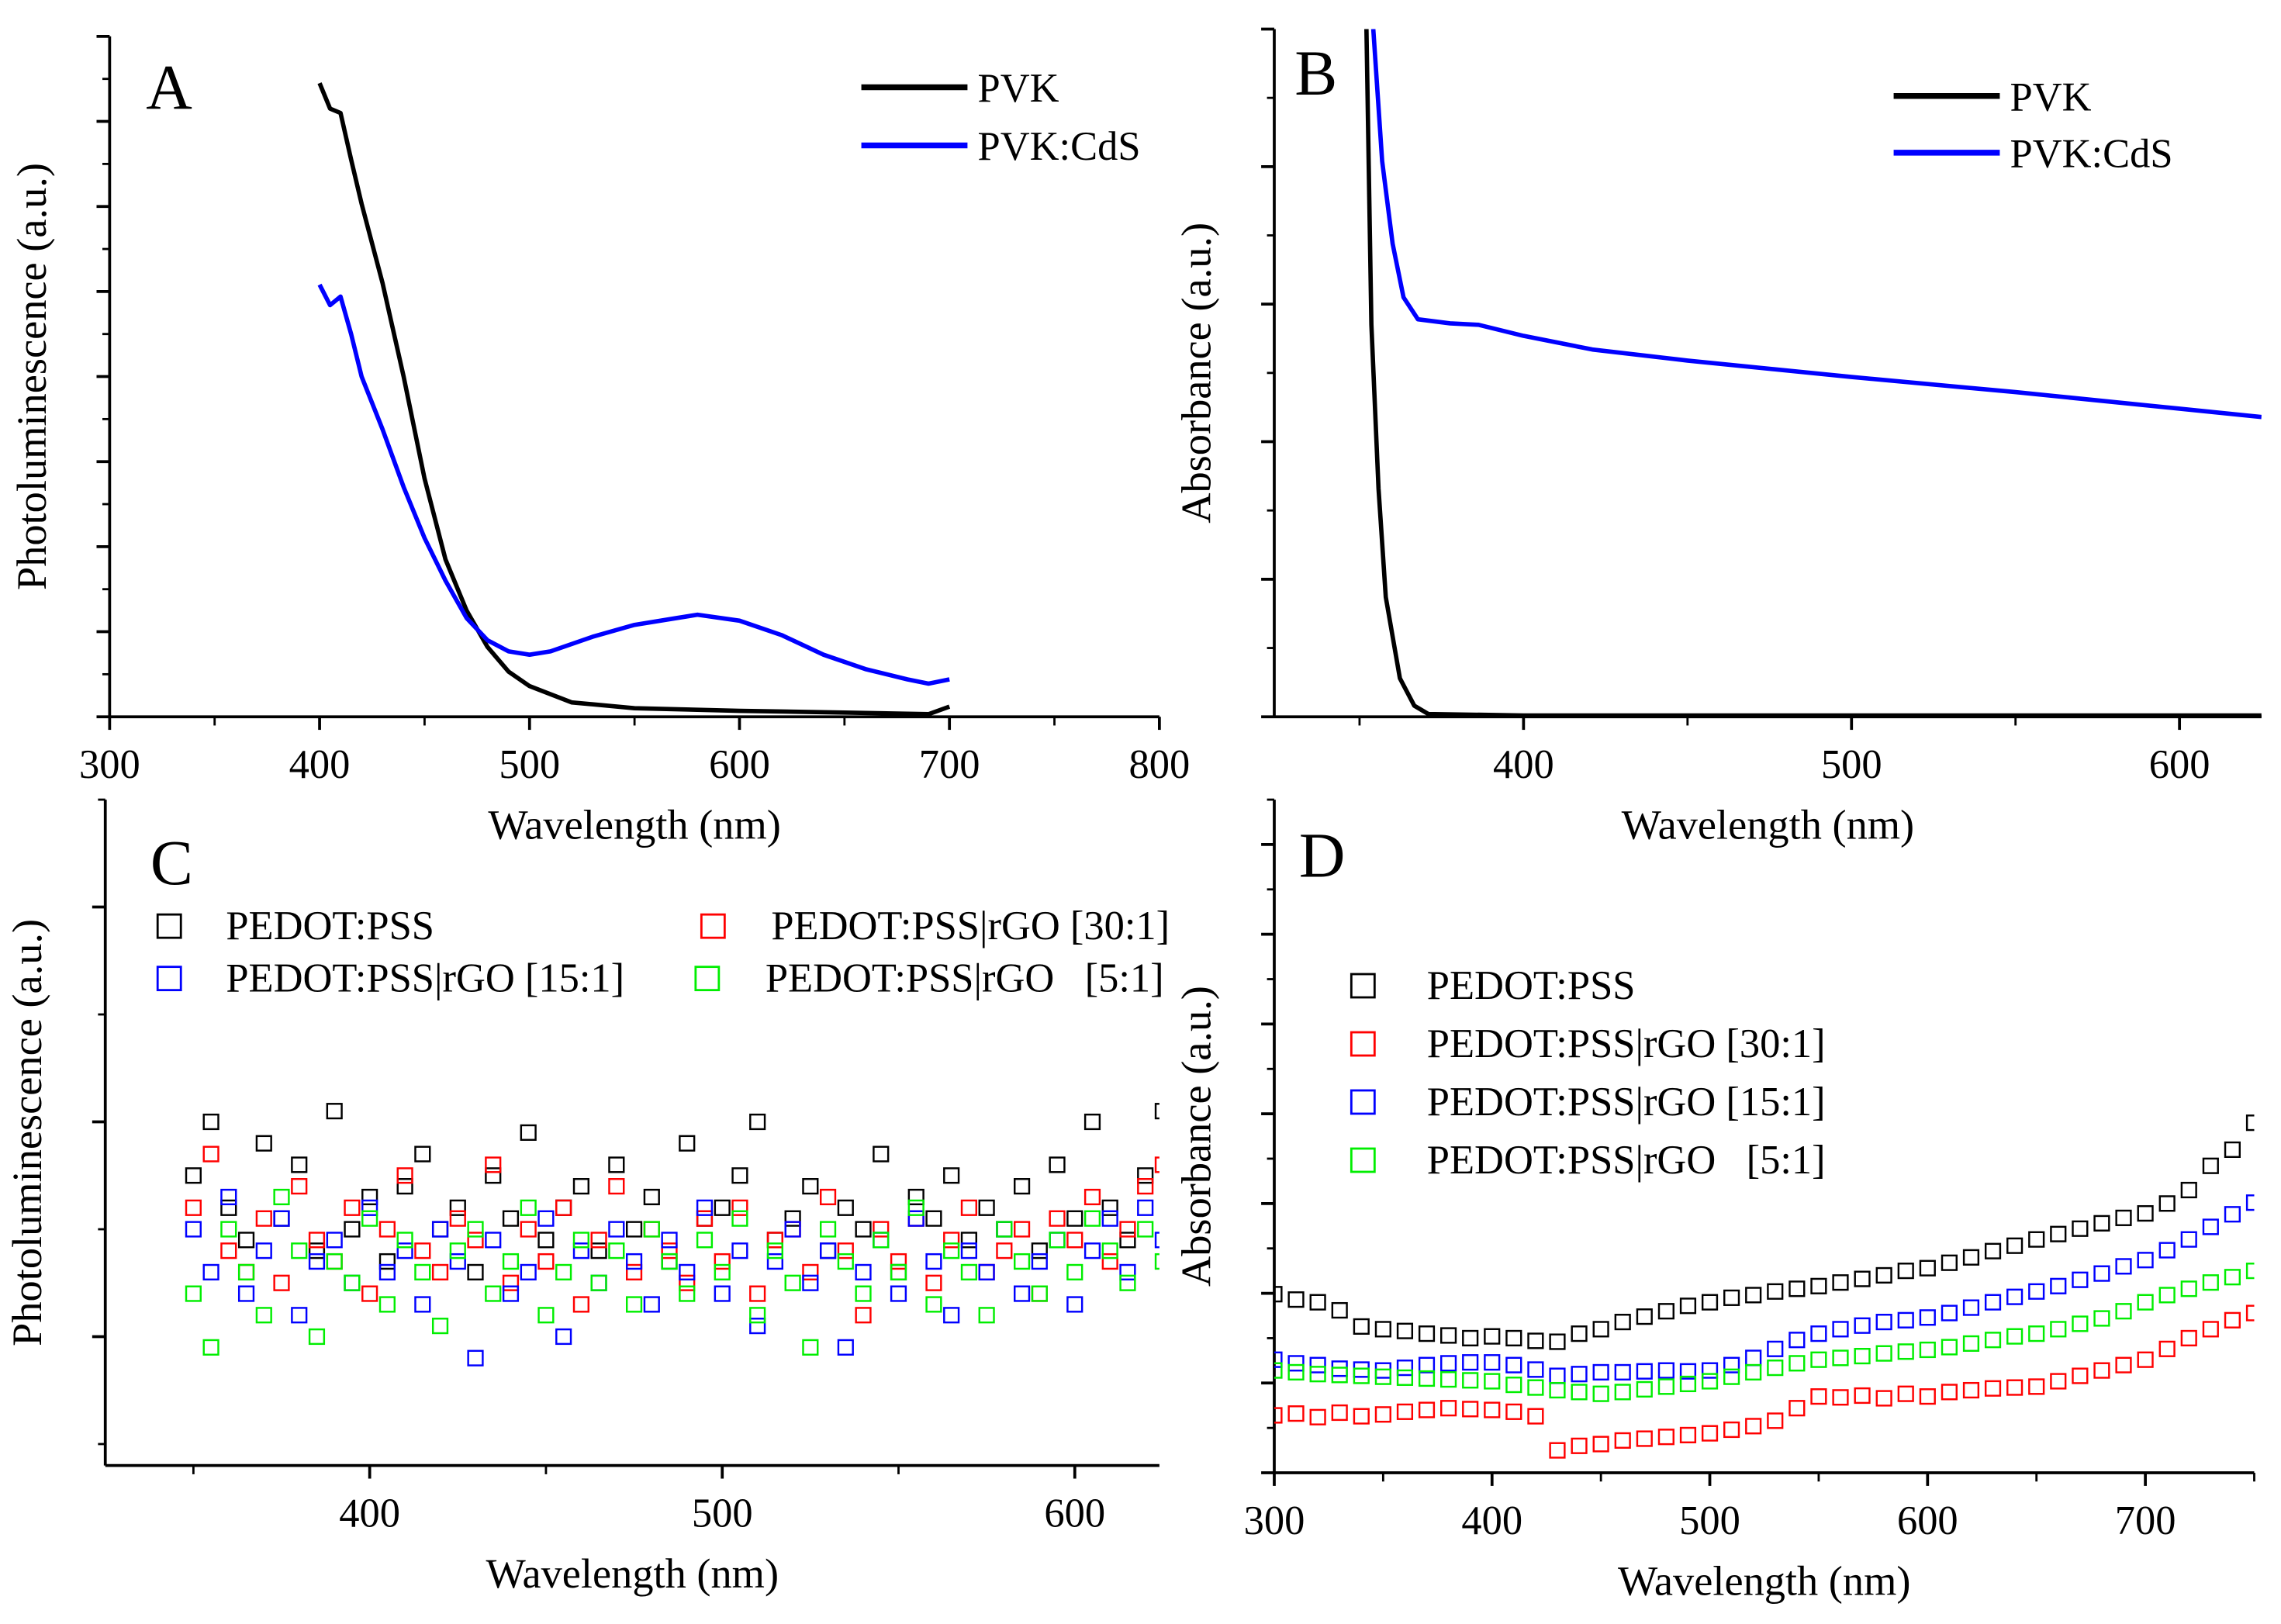 This screenshot has width=2281, height=1624. Describe the element at coordinates (171, 863) in the screenshot. I see `panel-letter: C` at that location.